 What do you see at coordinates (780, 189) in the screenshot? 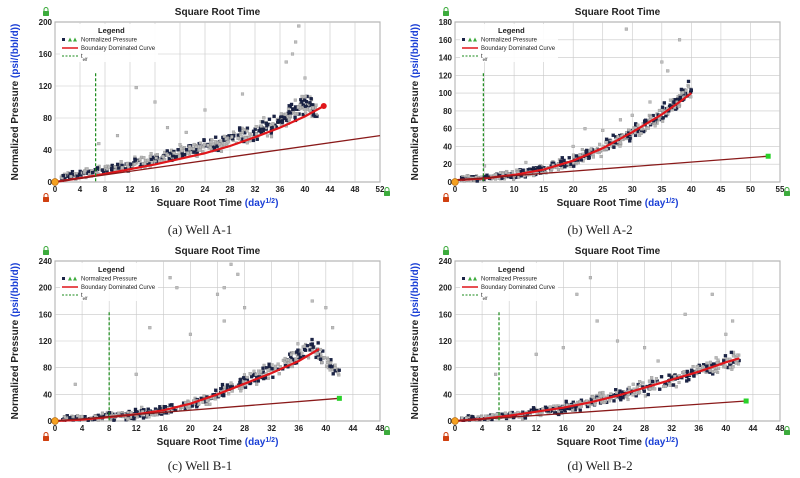
I see `x-tick-label: 55` at bounding box center [780, 189].